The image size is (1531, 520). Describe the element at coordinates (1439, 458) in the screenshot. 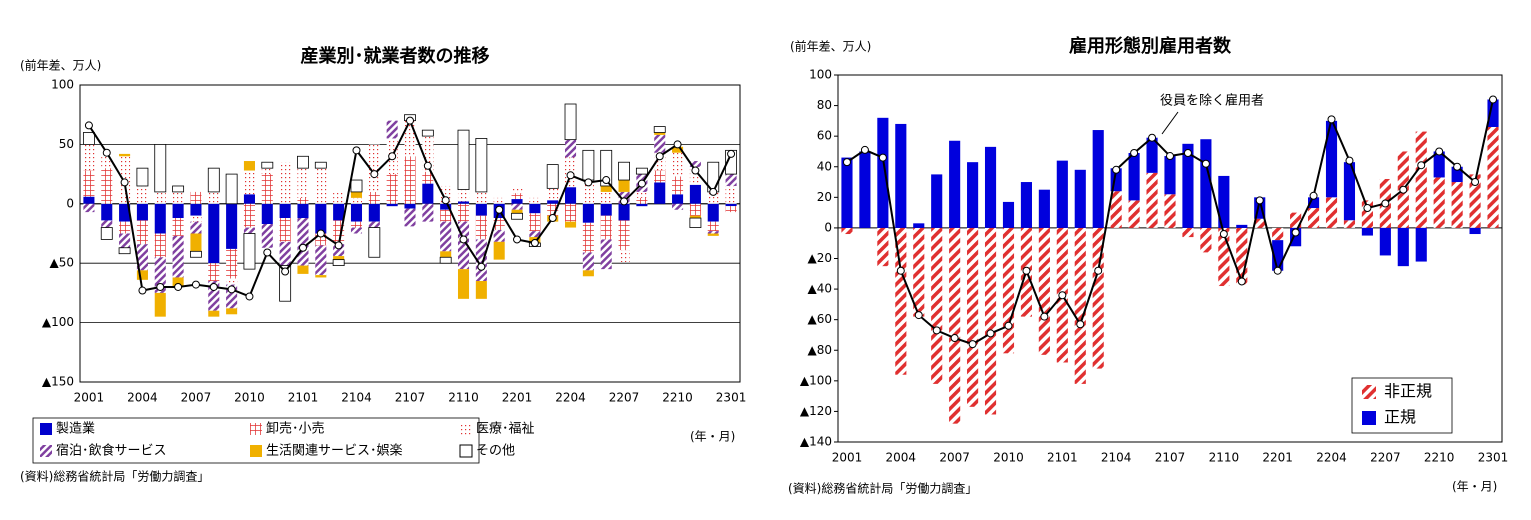

I see `x-tick-label: 2210` at that location.